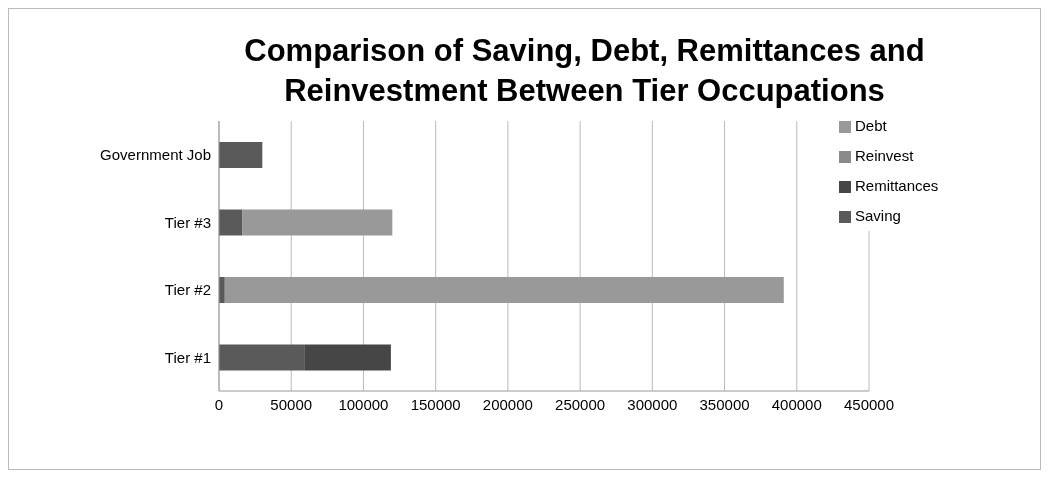  I want to click on x-tick-label: 100000, so click(363, 404).